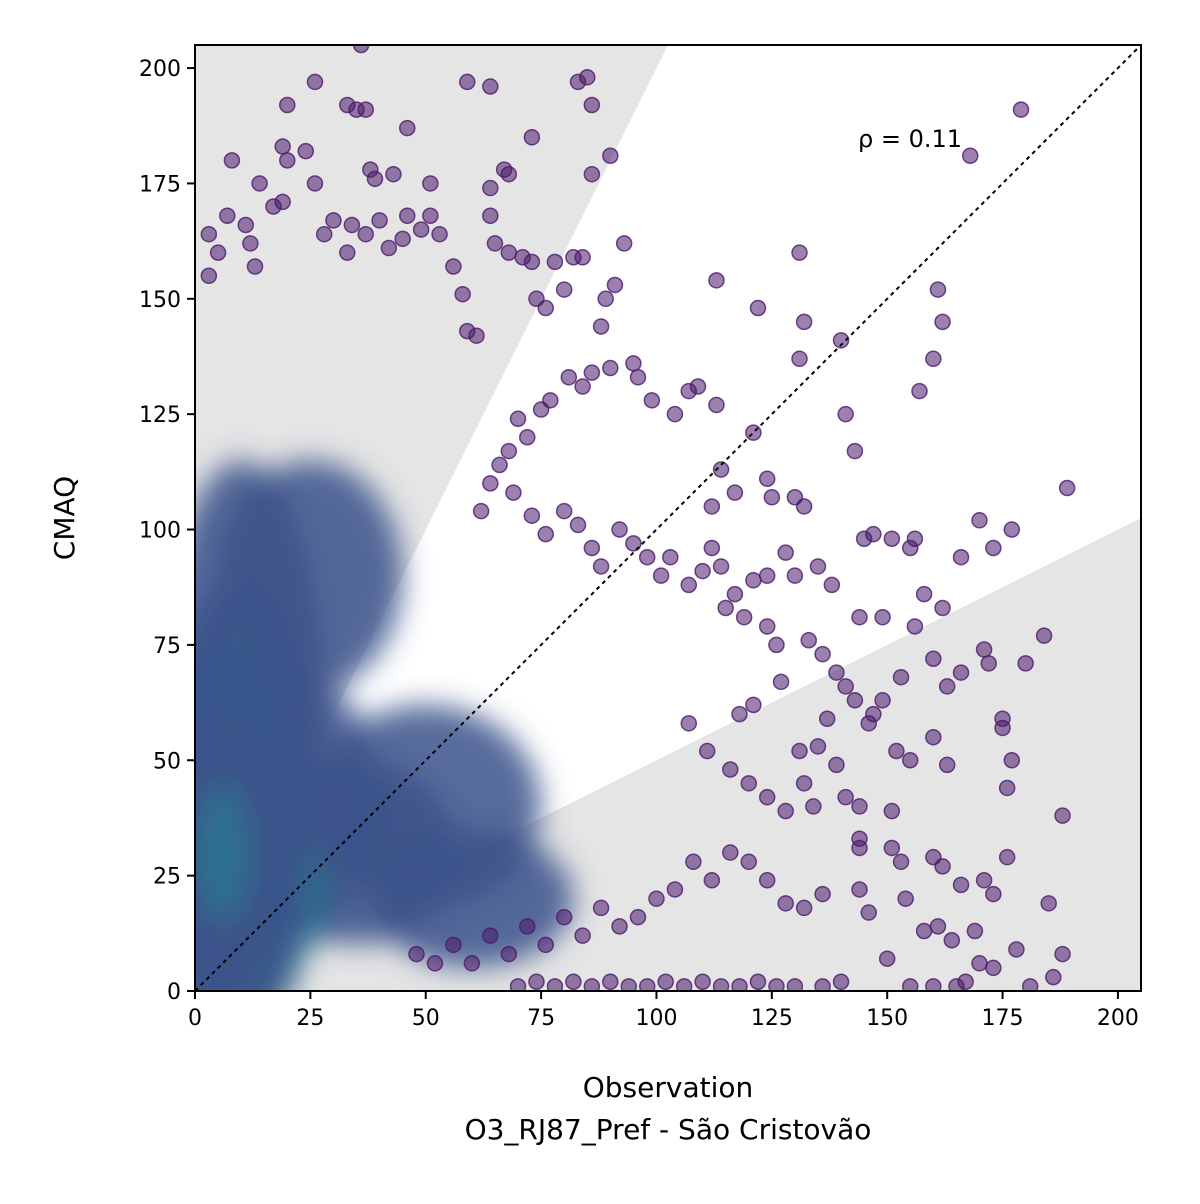  Describe the element at coordinates (668, 1087) in the screenshot. I see `x-axis-label: Observation` at that location.